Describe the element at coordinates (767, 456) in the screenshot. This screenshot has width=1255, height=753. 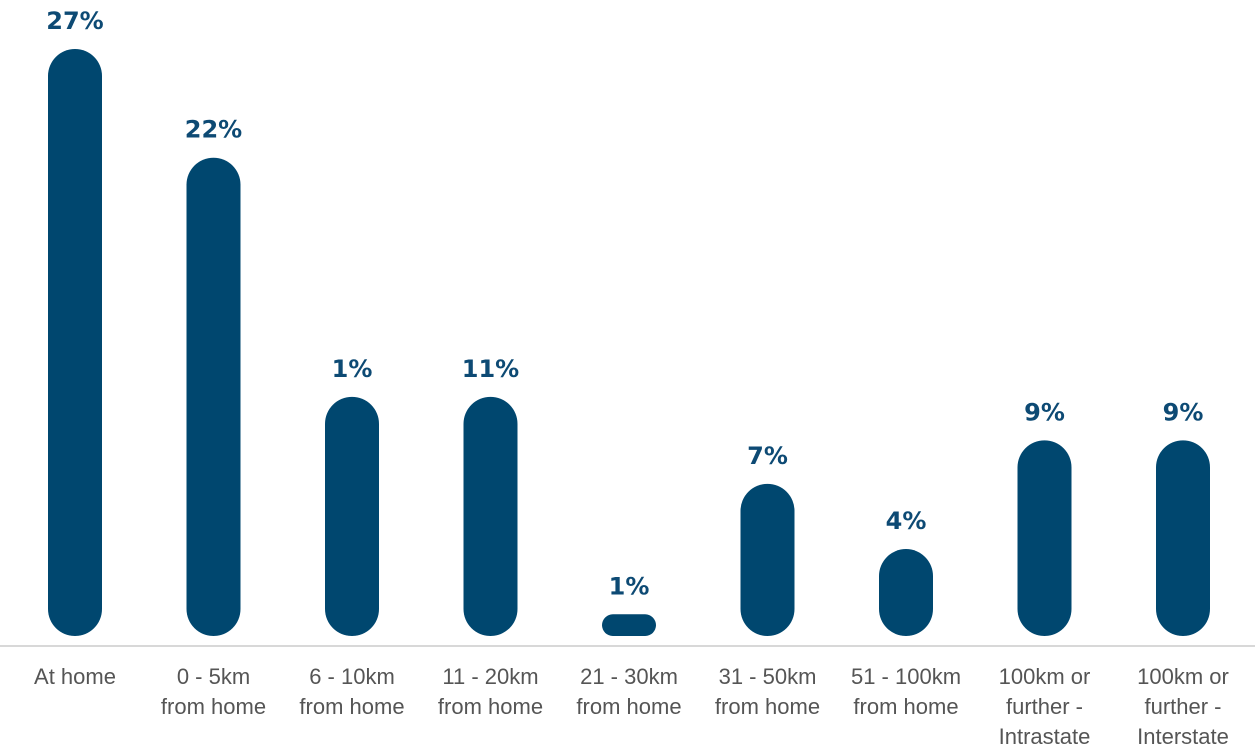
I see `value-label-5: 7%` at that location.